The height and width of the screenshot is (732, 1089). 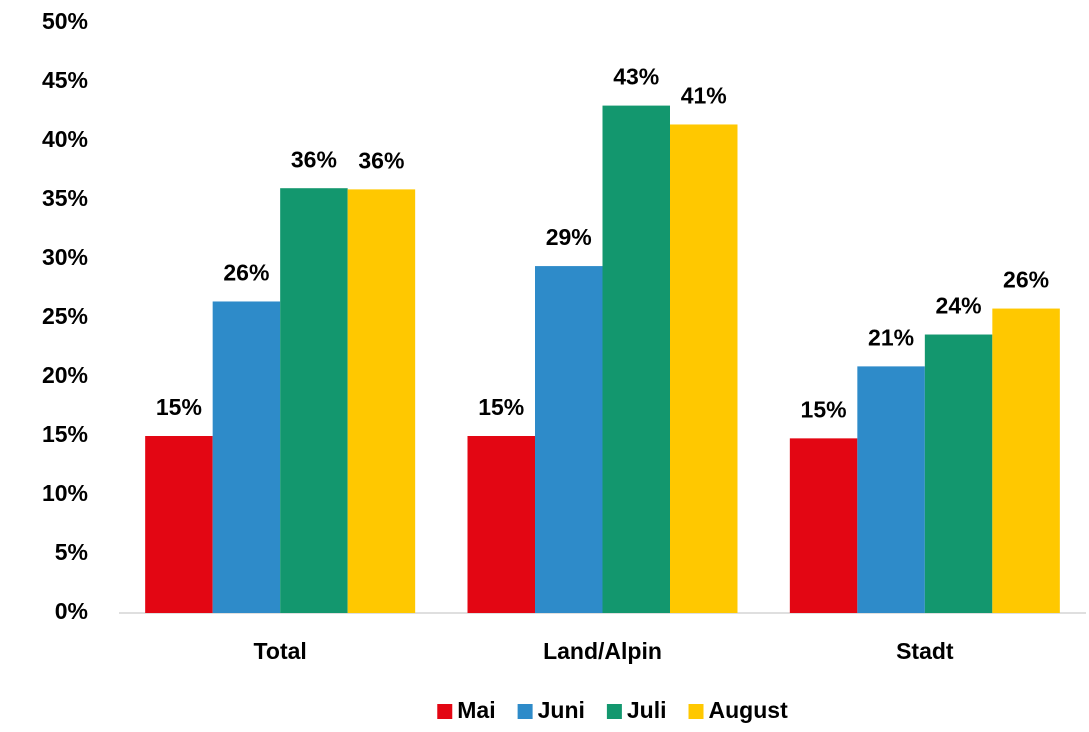 I want to click on legend-label: August, so click(x=749, y=710).